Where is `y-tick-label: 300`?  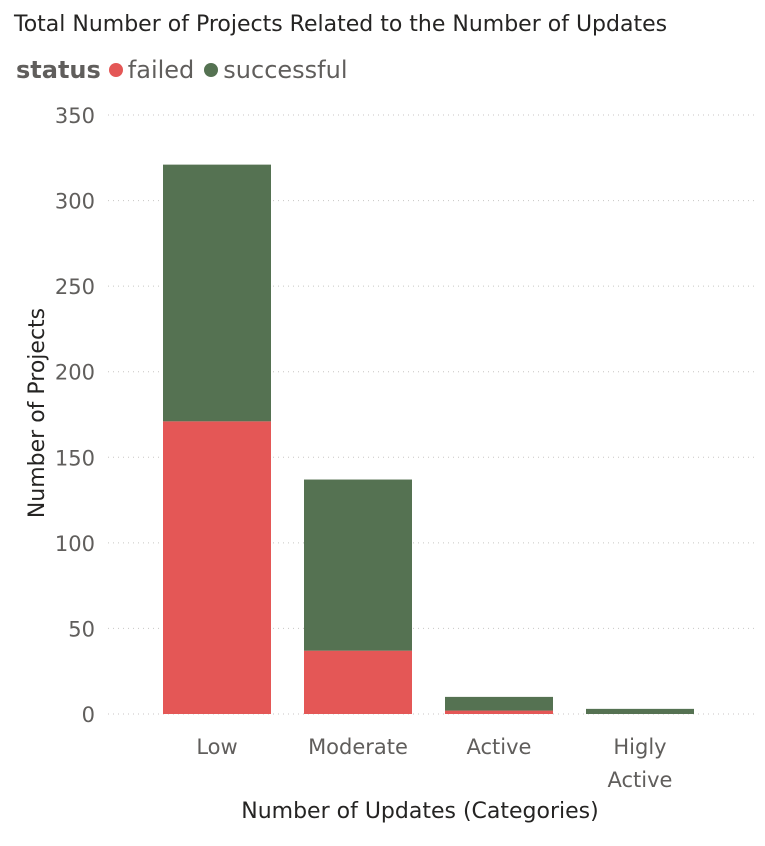 y-tick-label: 300 is located at coordinates (75, 202).